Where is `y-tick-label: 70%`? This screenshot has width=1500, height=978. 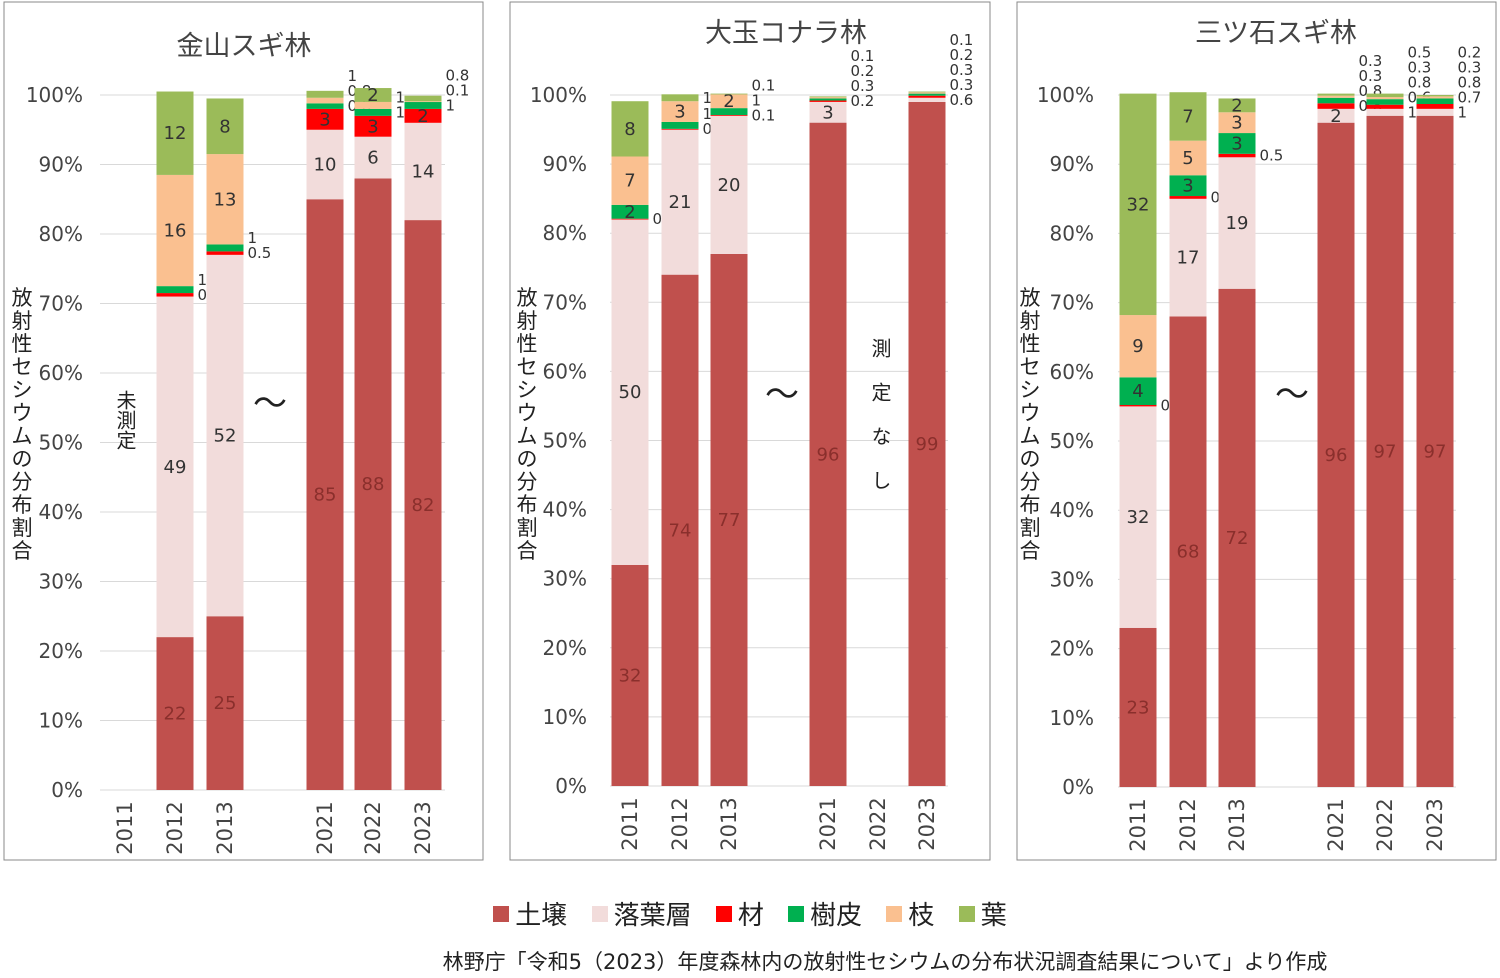
y-tick-label: 70% is located at coordinates (61, 304).